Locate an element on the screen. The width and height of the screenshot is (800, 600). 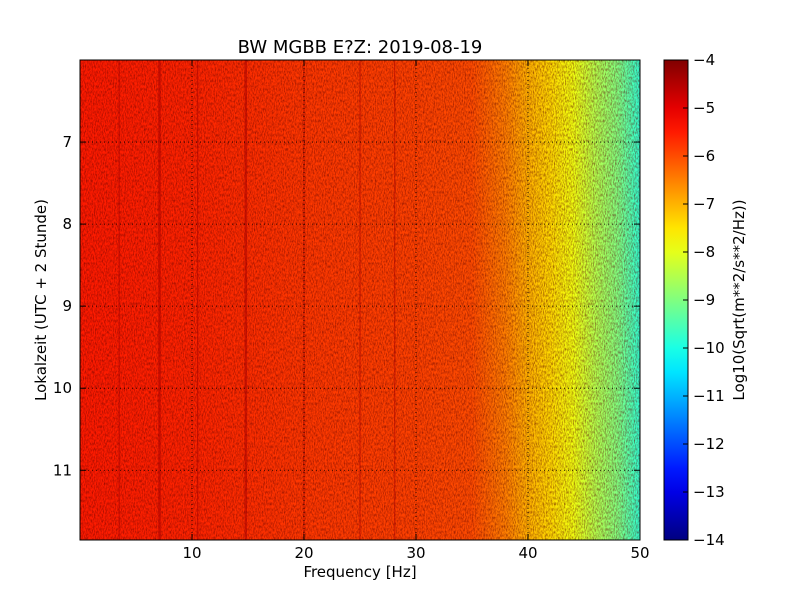
x-tick-label-2: 30 is located at coordinates (415, 553).